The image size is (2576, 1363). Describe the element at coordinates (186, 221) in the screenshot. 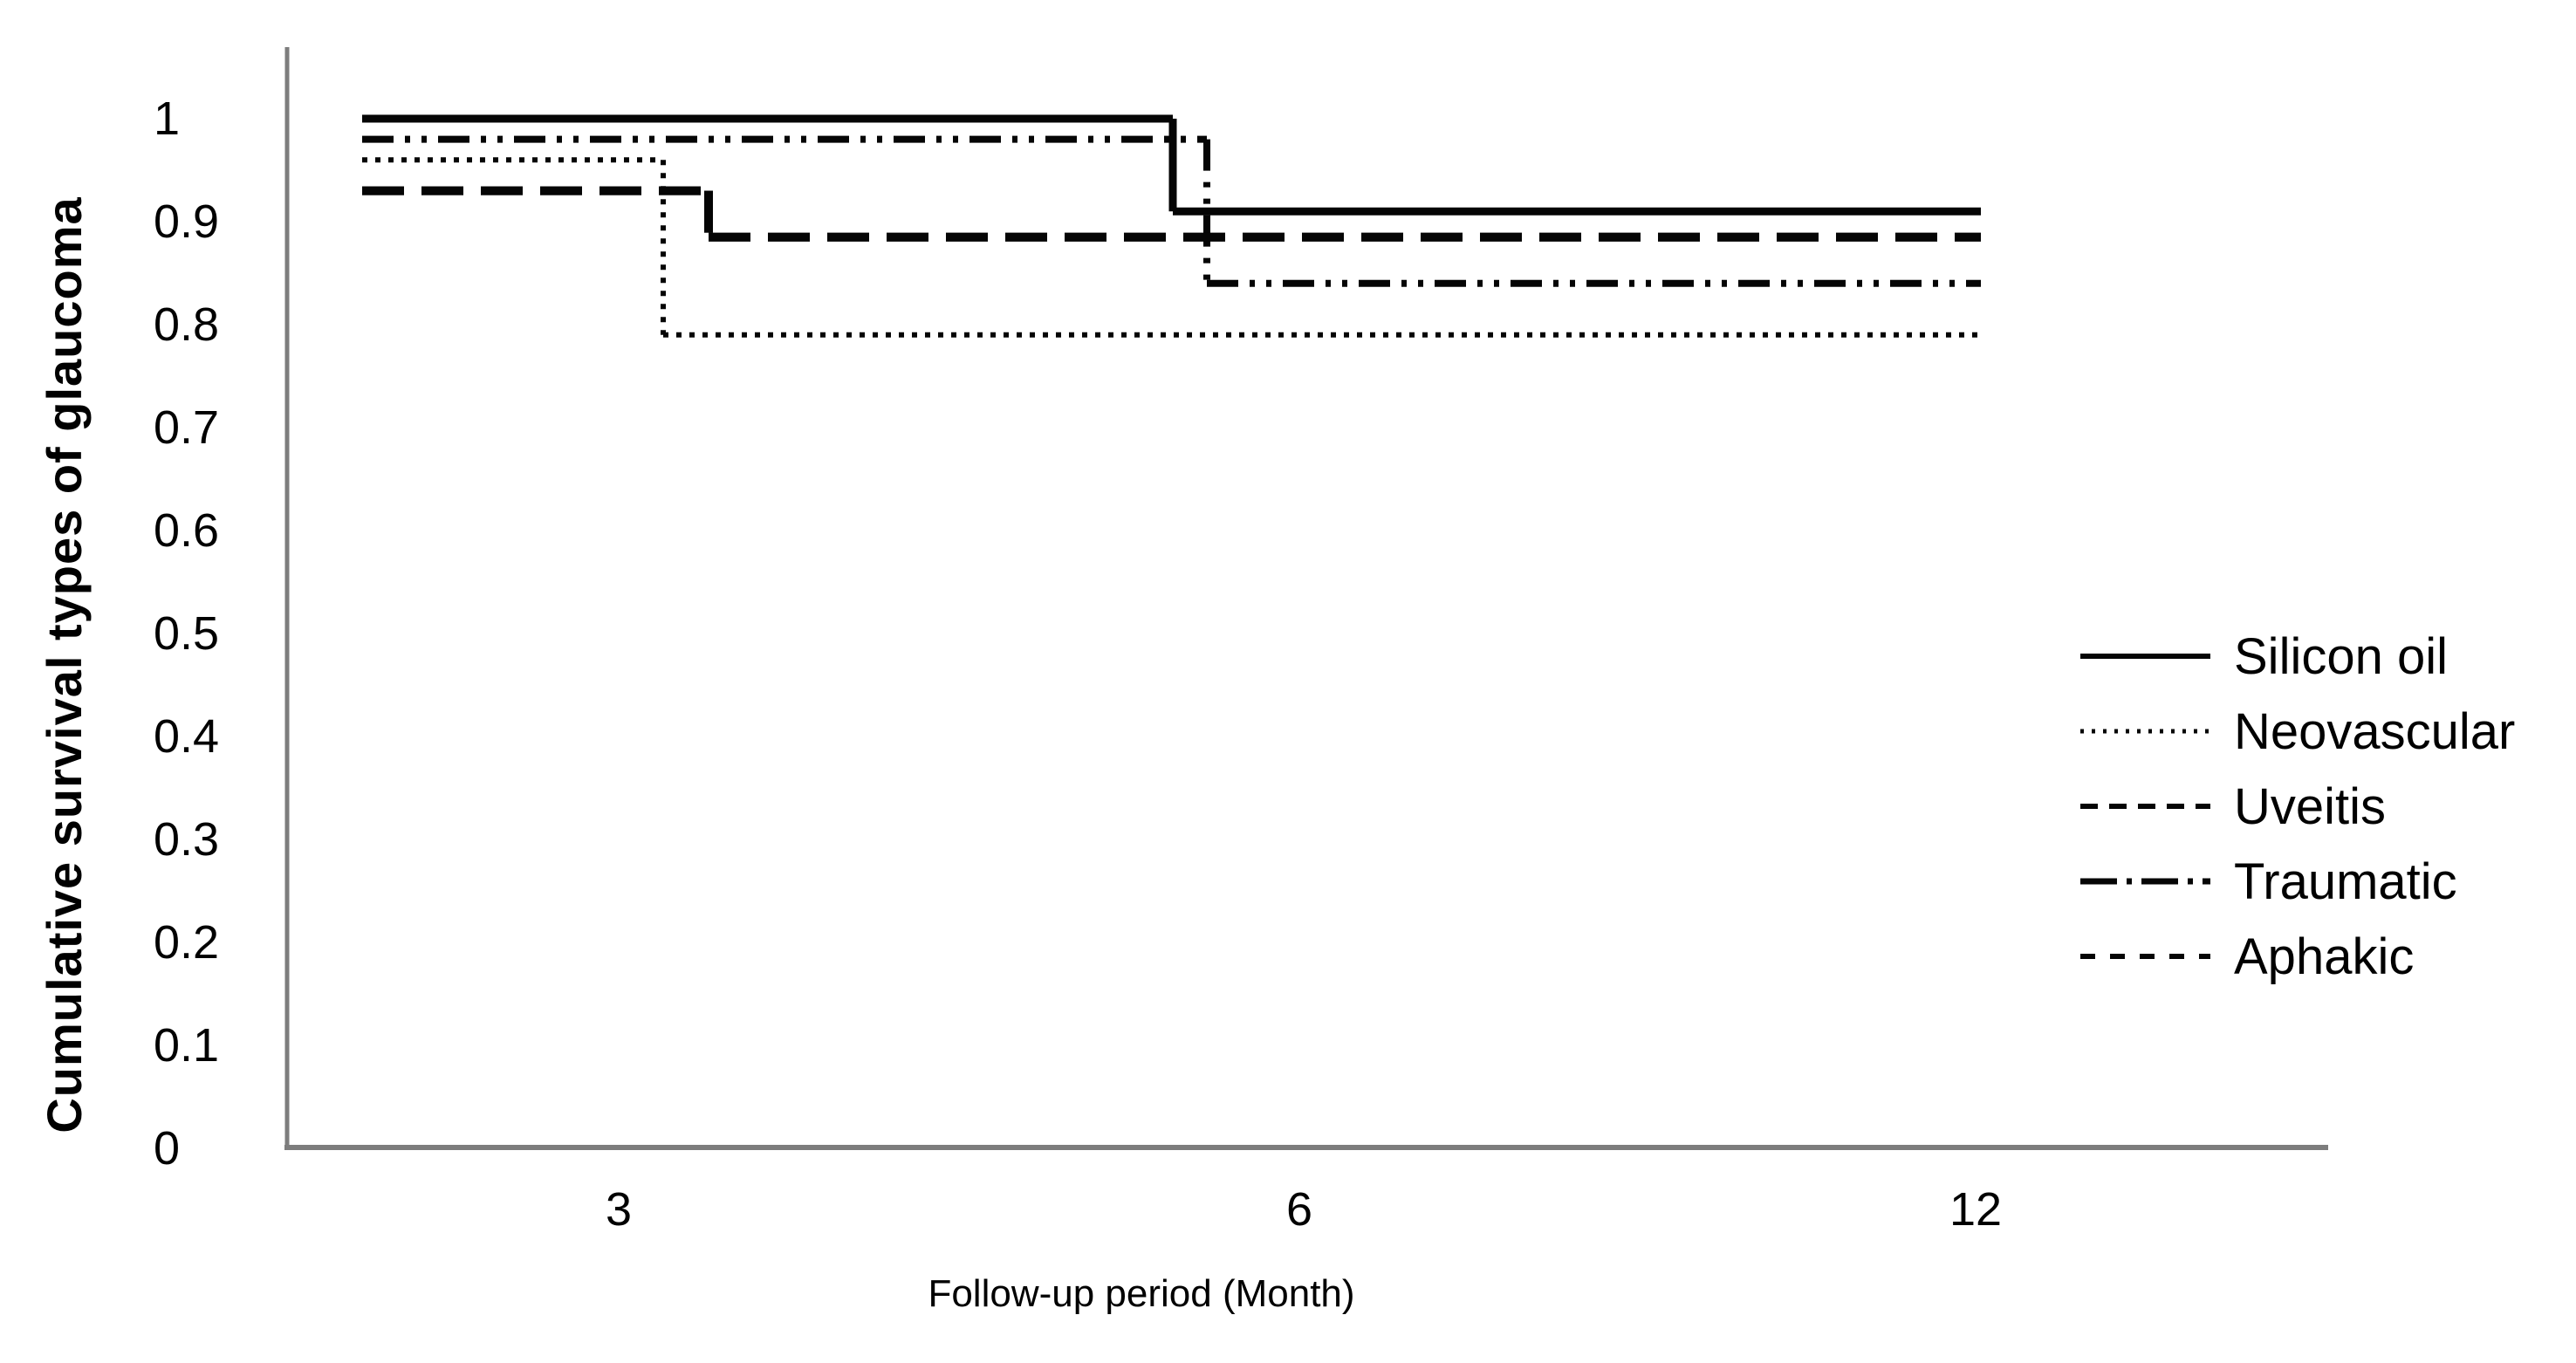

I see `y-tick-label-0.9: 0.9` at that location.